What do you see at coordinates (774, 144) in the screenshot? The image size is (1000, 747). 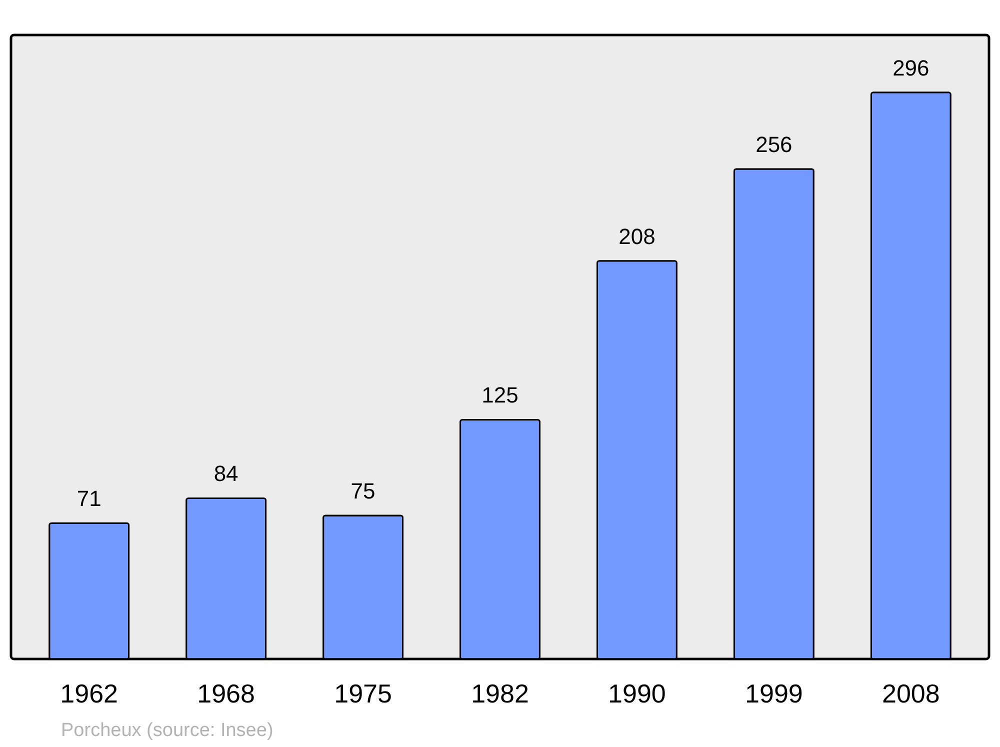 I see `data-label: 256` at bounding box center [774, 144].